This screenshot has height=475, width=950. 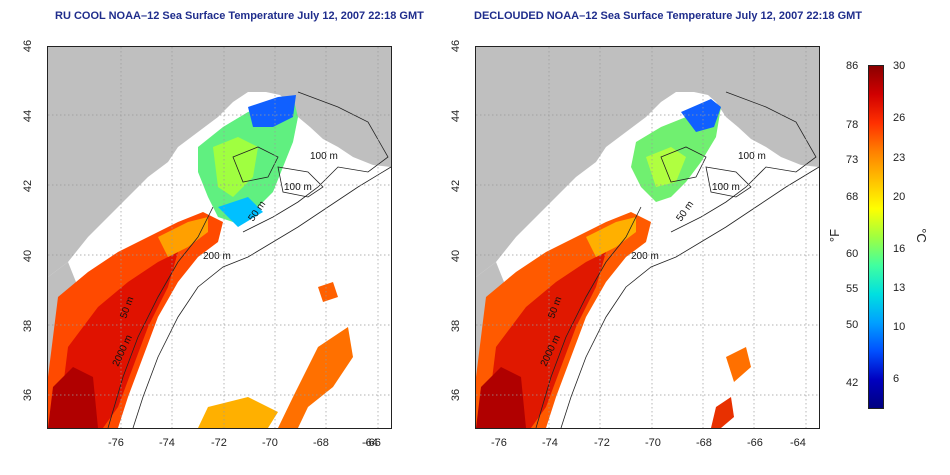 I want to click on cb-c-26: 26, so click(x=899, y=118).